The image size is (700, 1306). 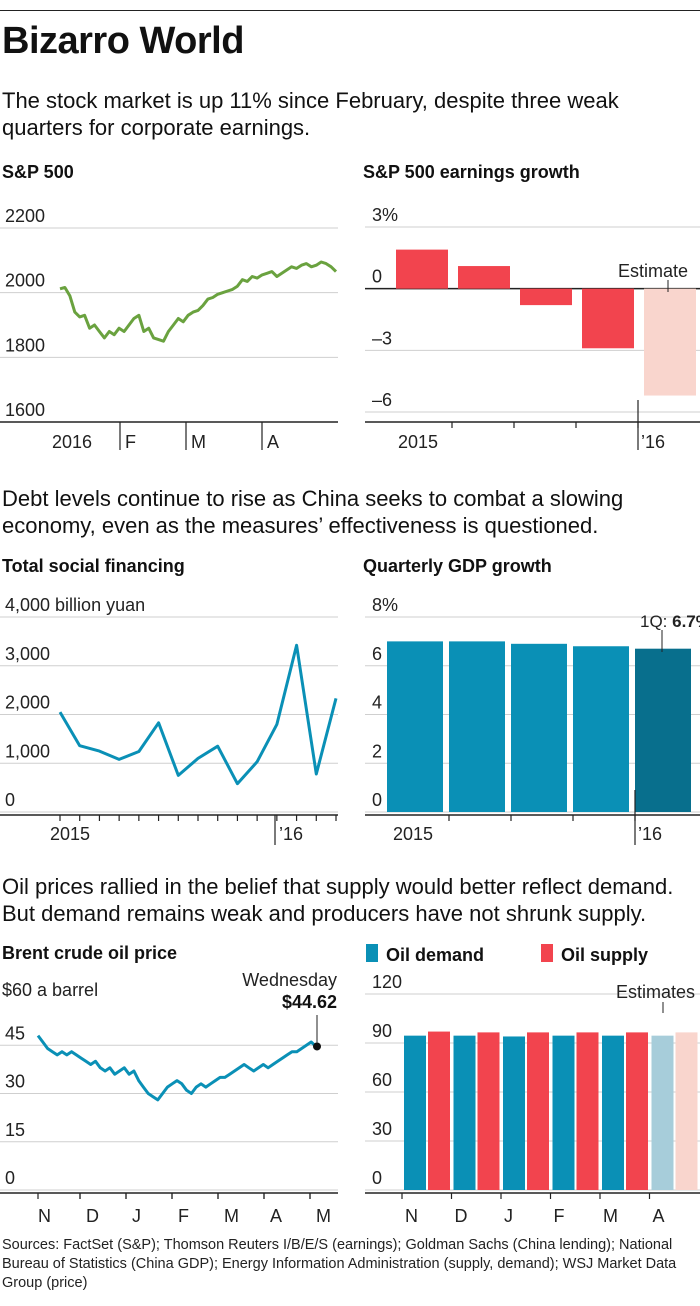 What do you see at coordinates (177, 1068) in the screenshot?
I see `oil-price-line` at bounding box center [177, 1068].